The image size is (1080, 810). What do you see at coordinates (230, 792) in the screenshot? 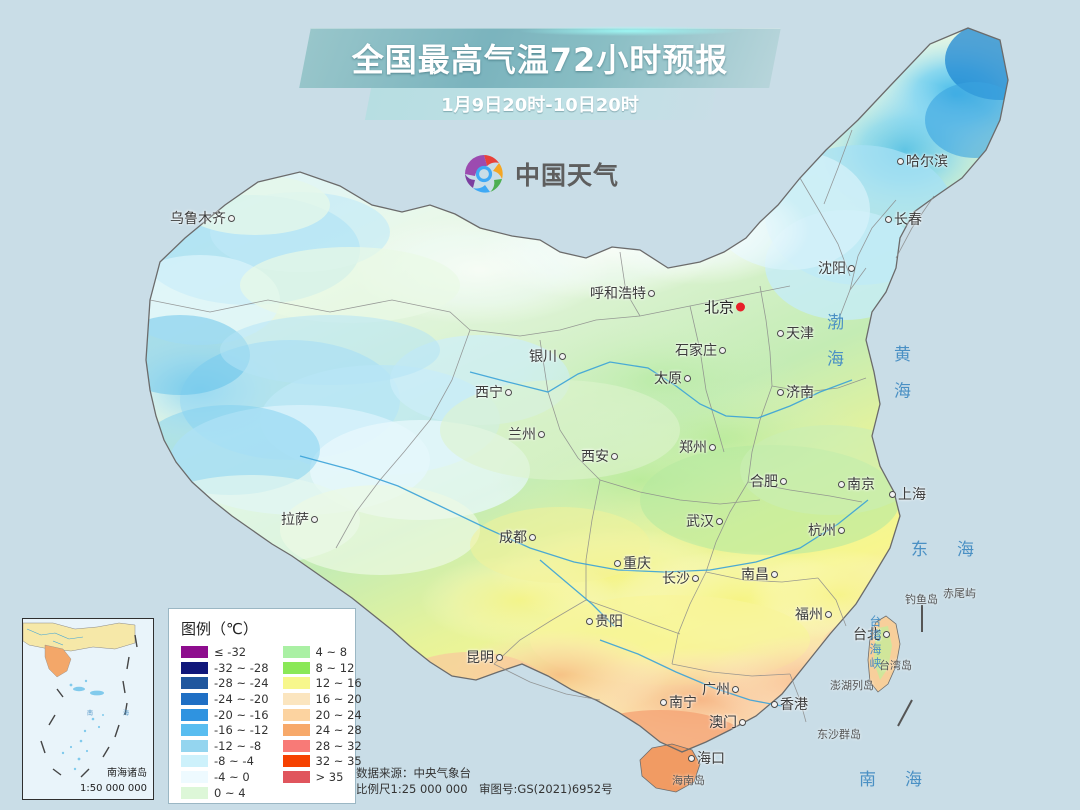
I see `legend-label: 0 ~ 4` at bounding box center [230, 792].